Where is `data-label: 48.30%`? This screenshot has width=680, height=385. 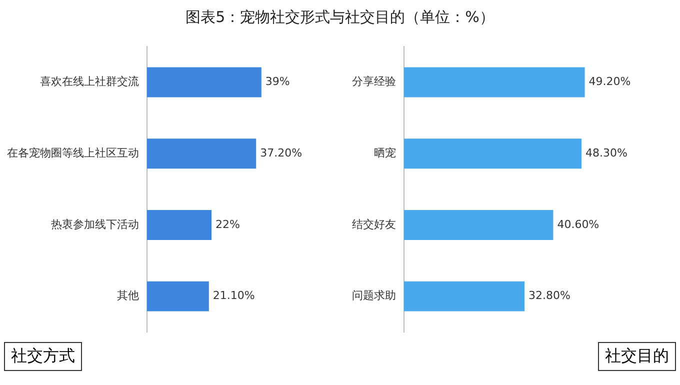 data-label: 48.30% is located at coordinates (606, 153).